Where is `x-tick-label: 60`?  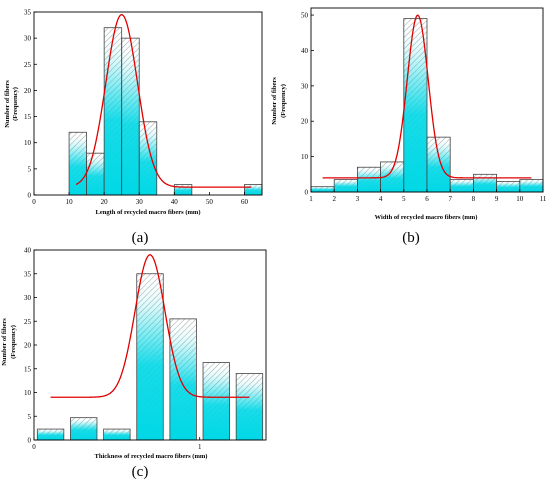
x-tick-label: 60 is located at coordinates (245, 202).